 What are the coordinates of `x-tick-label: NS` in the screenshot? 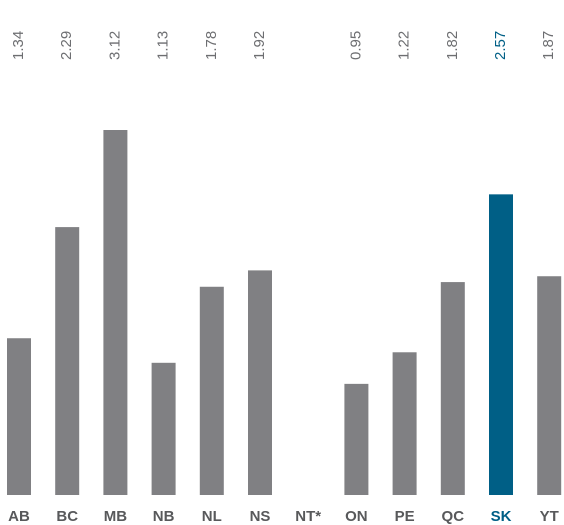 It's located at (260, 516).